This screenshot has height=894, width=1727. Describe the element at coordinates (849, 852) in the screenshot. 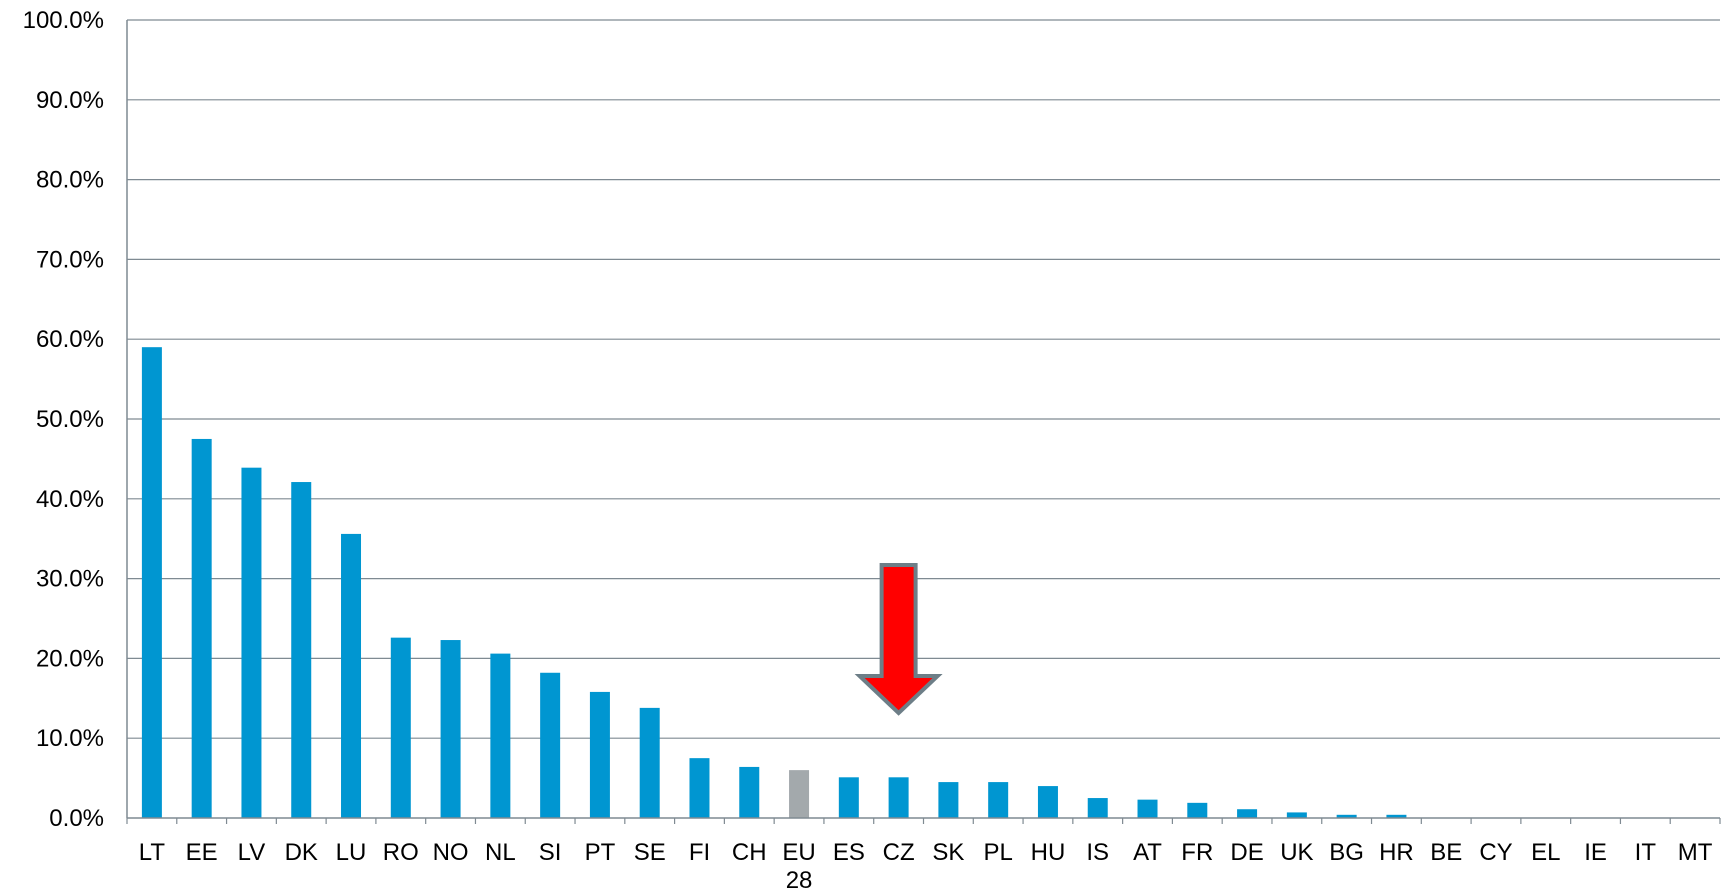

I see `x-tick-label: ES` at that location.